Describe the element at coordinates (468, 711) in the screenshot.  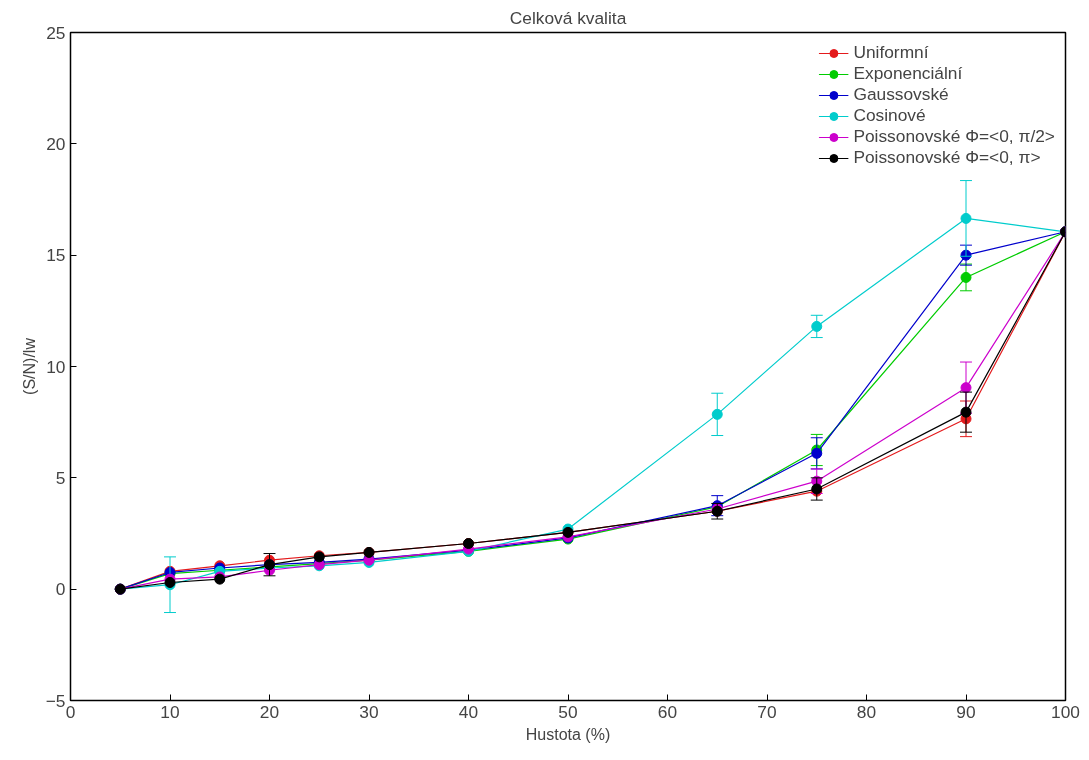
I see `x-tick-label: 40` at that location.